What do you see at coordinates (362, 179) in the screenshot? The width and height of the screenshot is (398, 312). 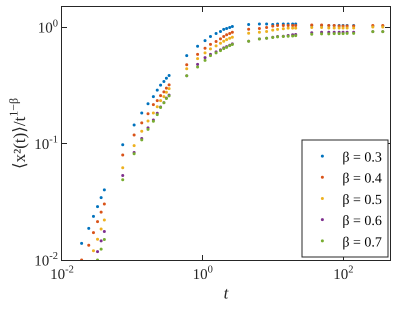 I see `legend-label: β = 0.4` at bounding box center [362, 179].